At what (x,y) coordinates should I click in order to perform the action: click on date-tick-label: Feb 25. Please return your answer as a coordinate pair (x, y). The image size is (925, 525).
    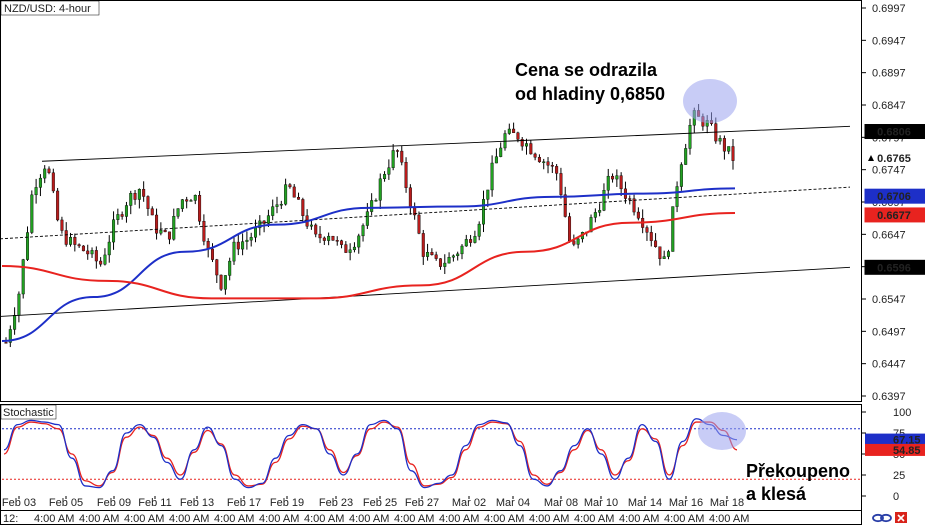
    Looking at the image, I should click on (380, 503).